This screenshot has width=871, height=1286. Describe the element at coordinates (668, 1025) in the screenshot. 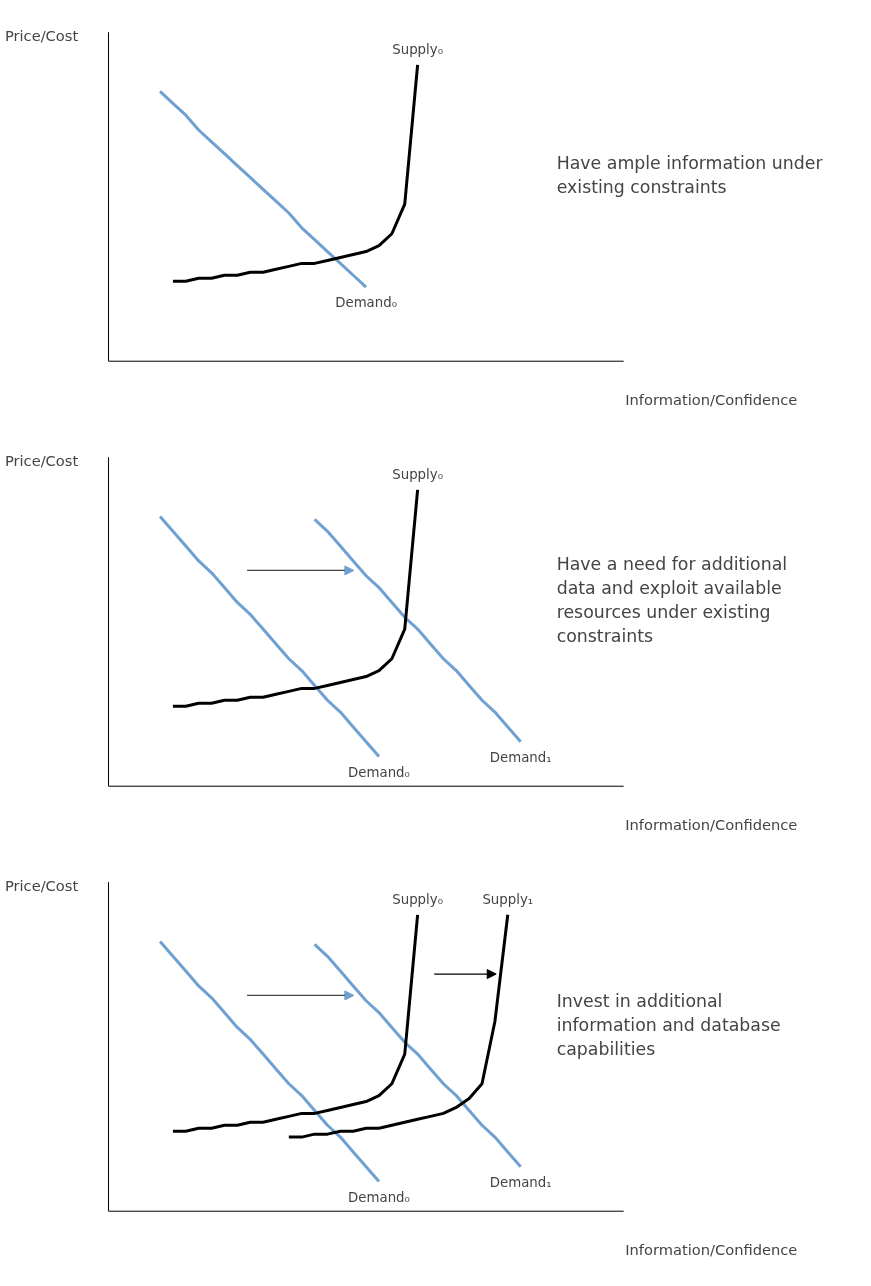

I see `annotation: Invest in additional information and database capabilities` at that location.